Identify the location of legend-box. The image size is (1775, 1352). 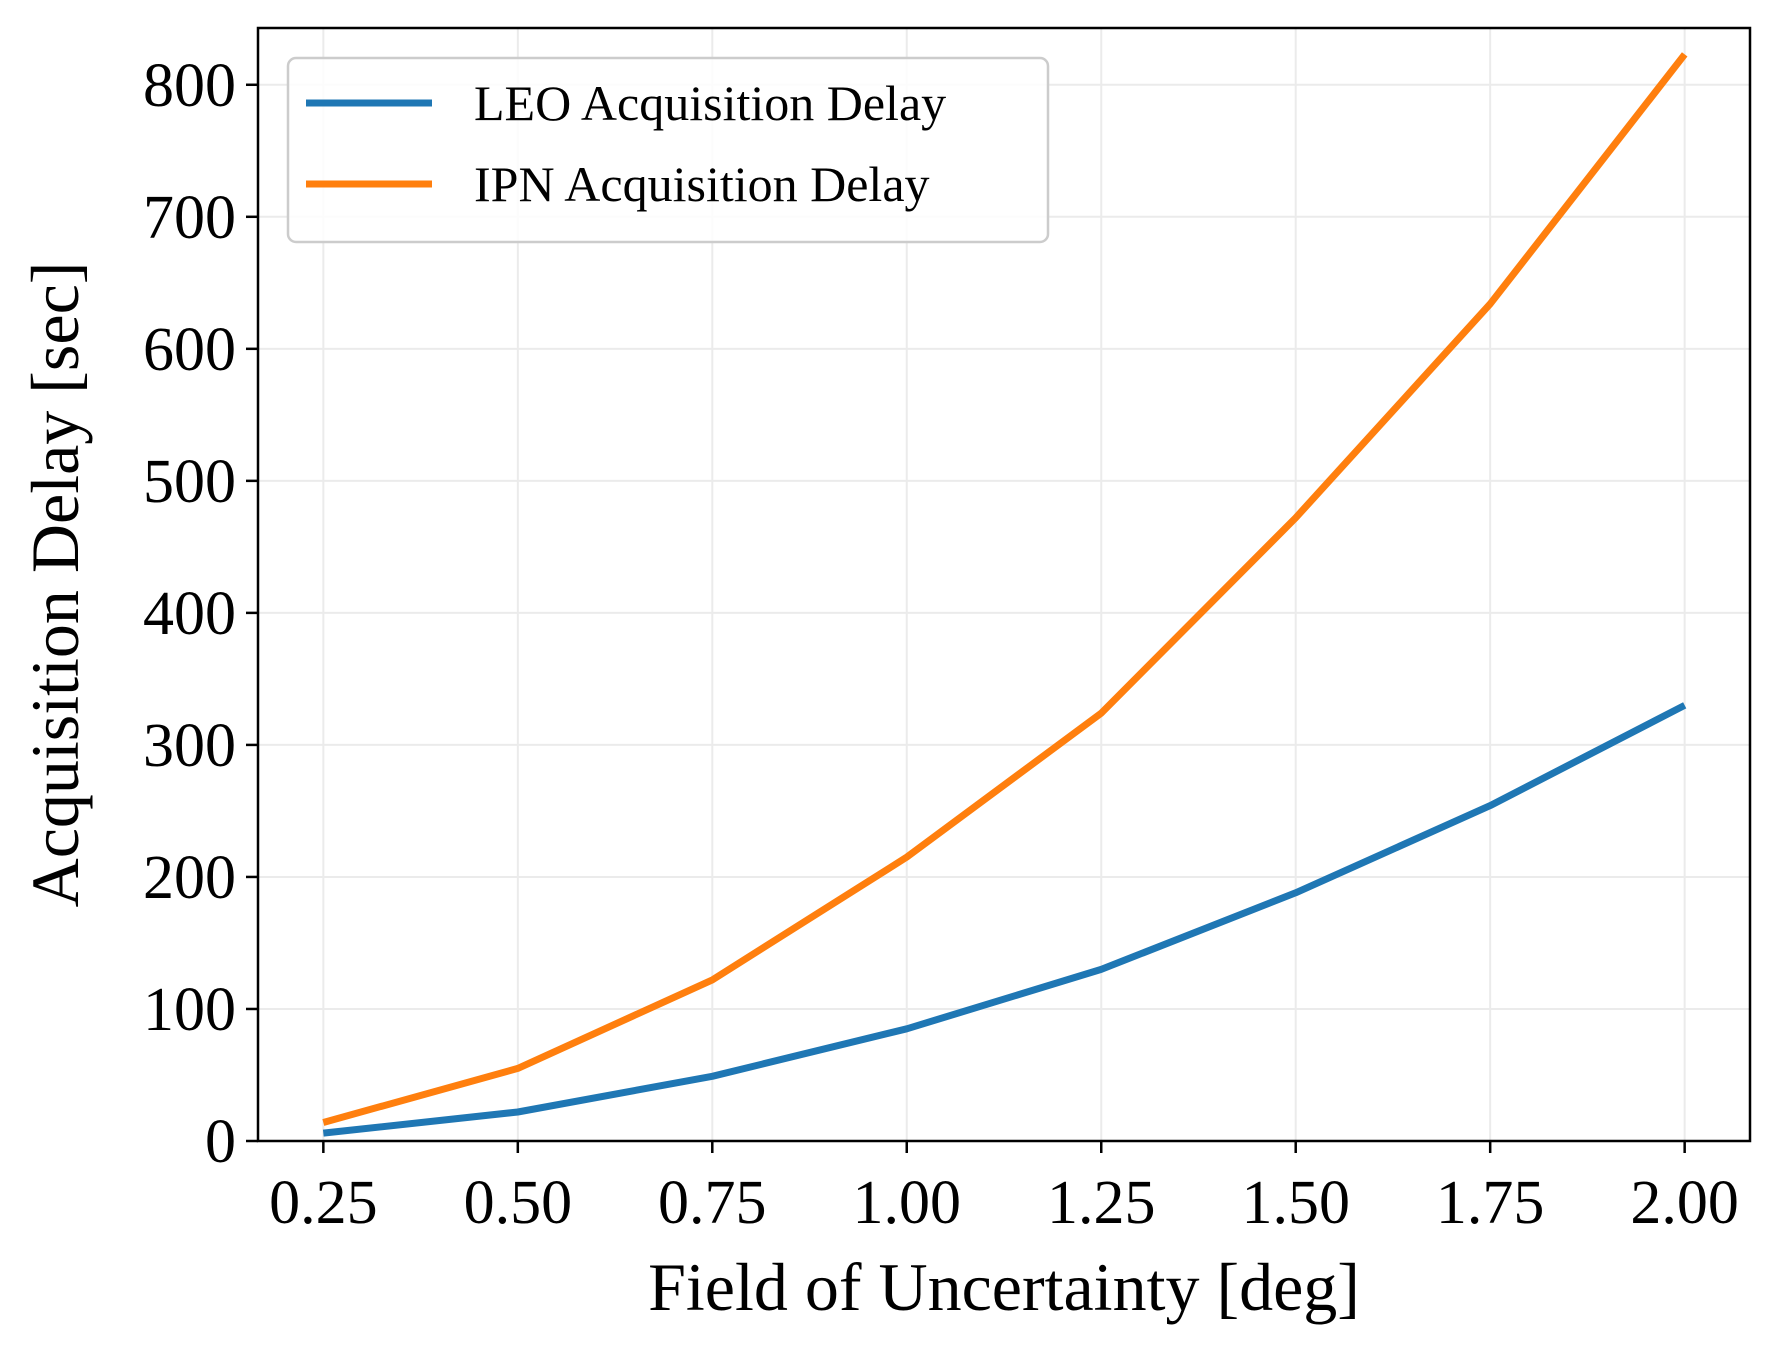
(668, 150).